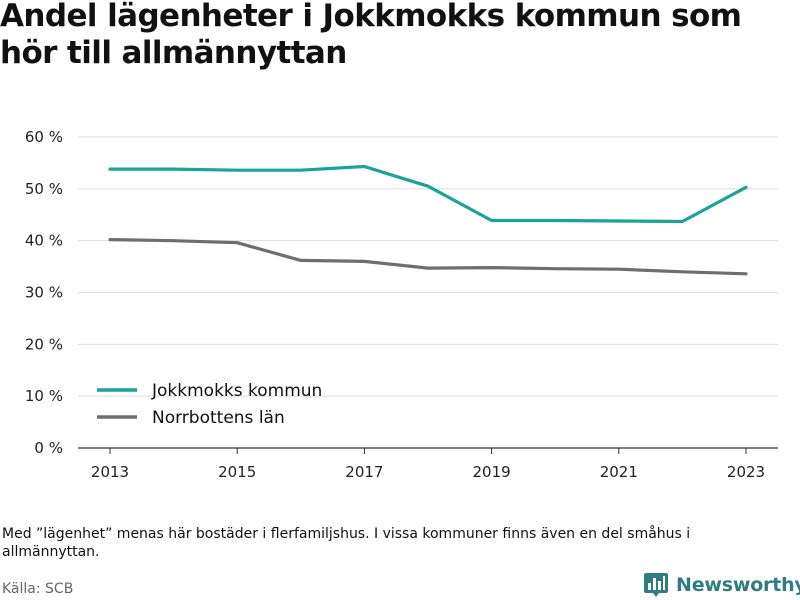  I want to click on legend-label: Norrbottens län, so click(218, 418).